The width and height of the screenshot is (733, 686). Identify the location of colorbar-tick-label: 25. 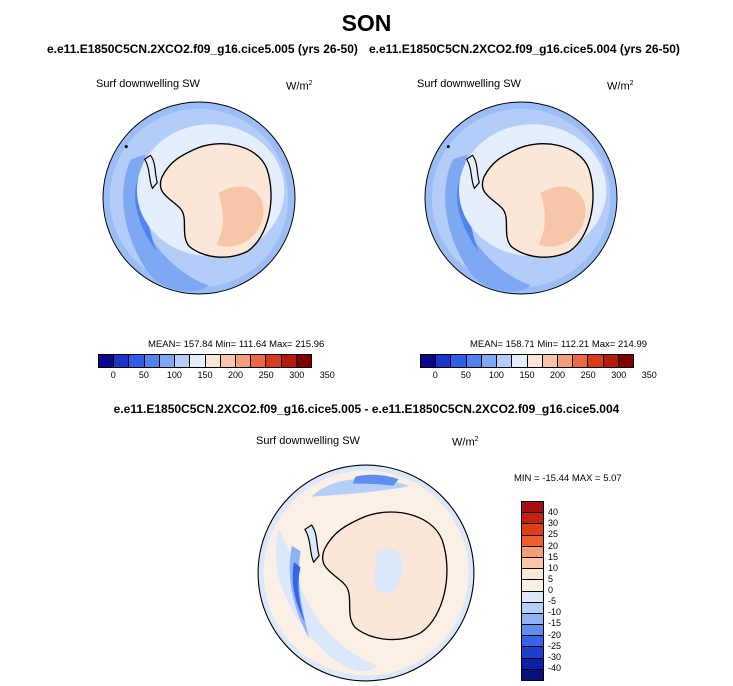
(553, 534).